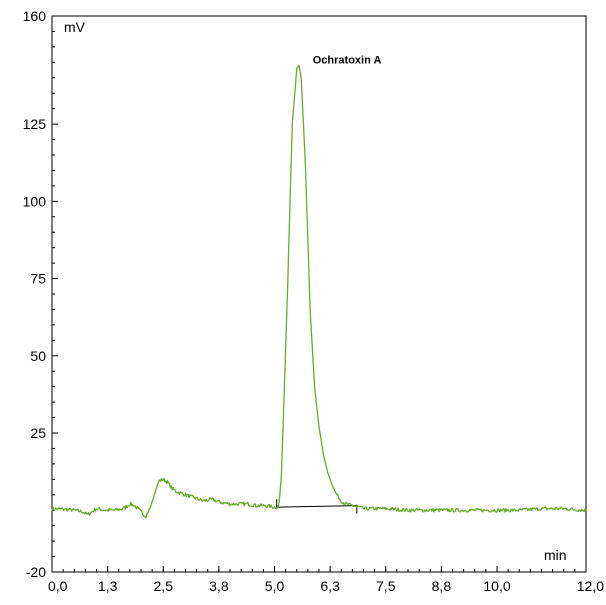 The image size is (606, 605). Describe the element at coordinates (347, 60) in the screenshot. I see `peak-label-ochratoxin-a: Ochratoxin A` at that location.